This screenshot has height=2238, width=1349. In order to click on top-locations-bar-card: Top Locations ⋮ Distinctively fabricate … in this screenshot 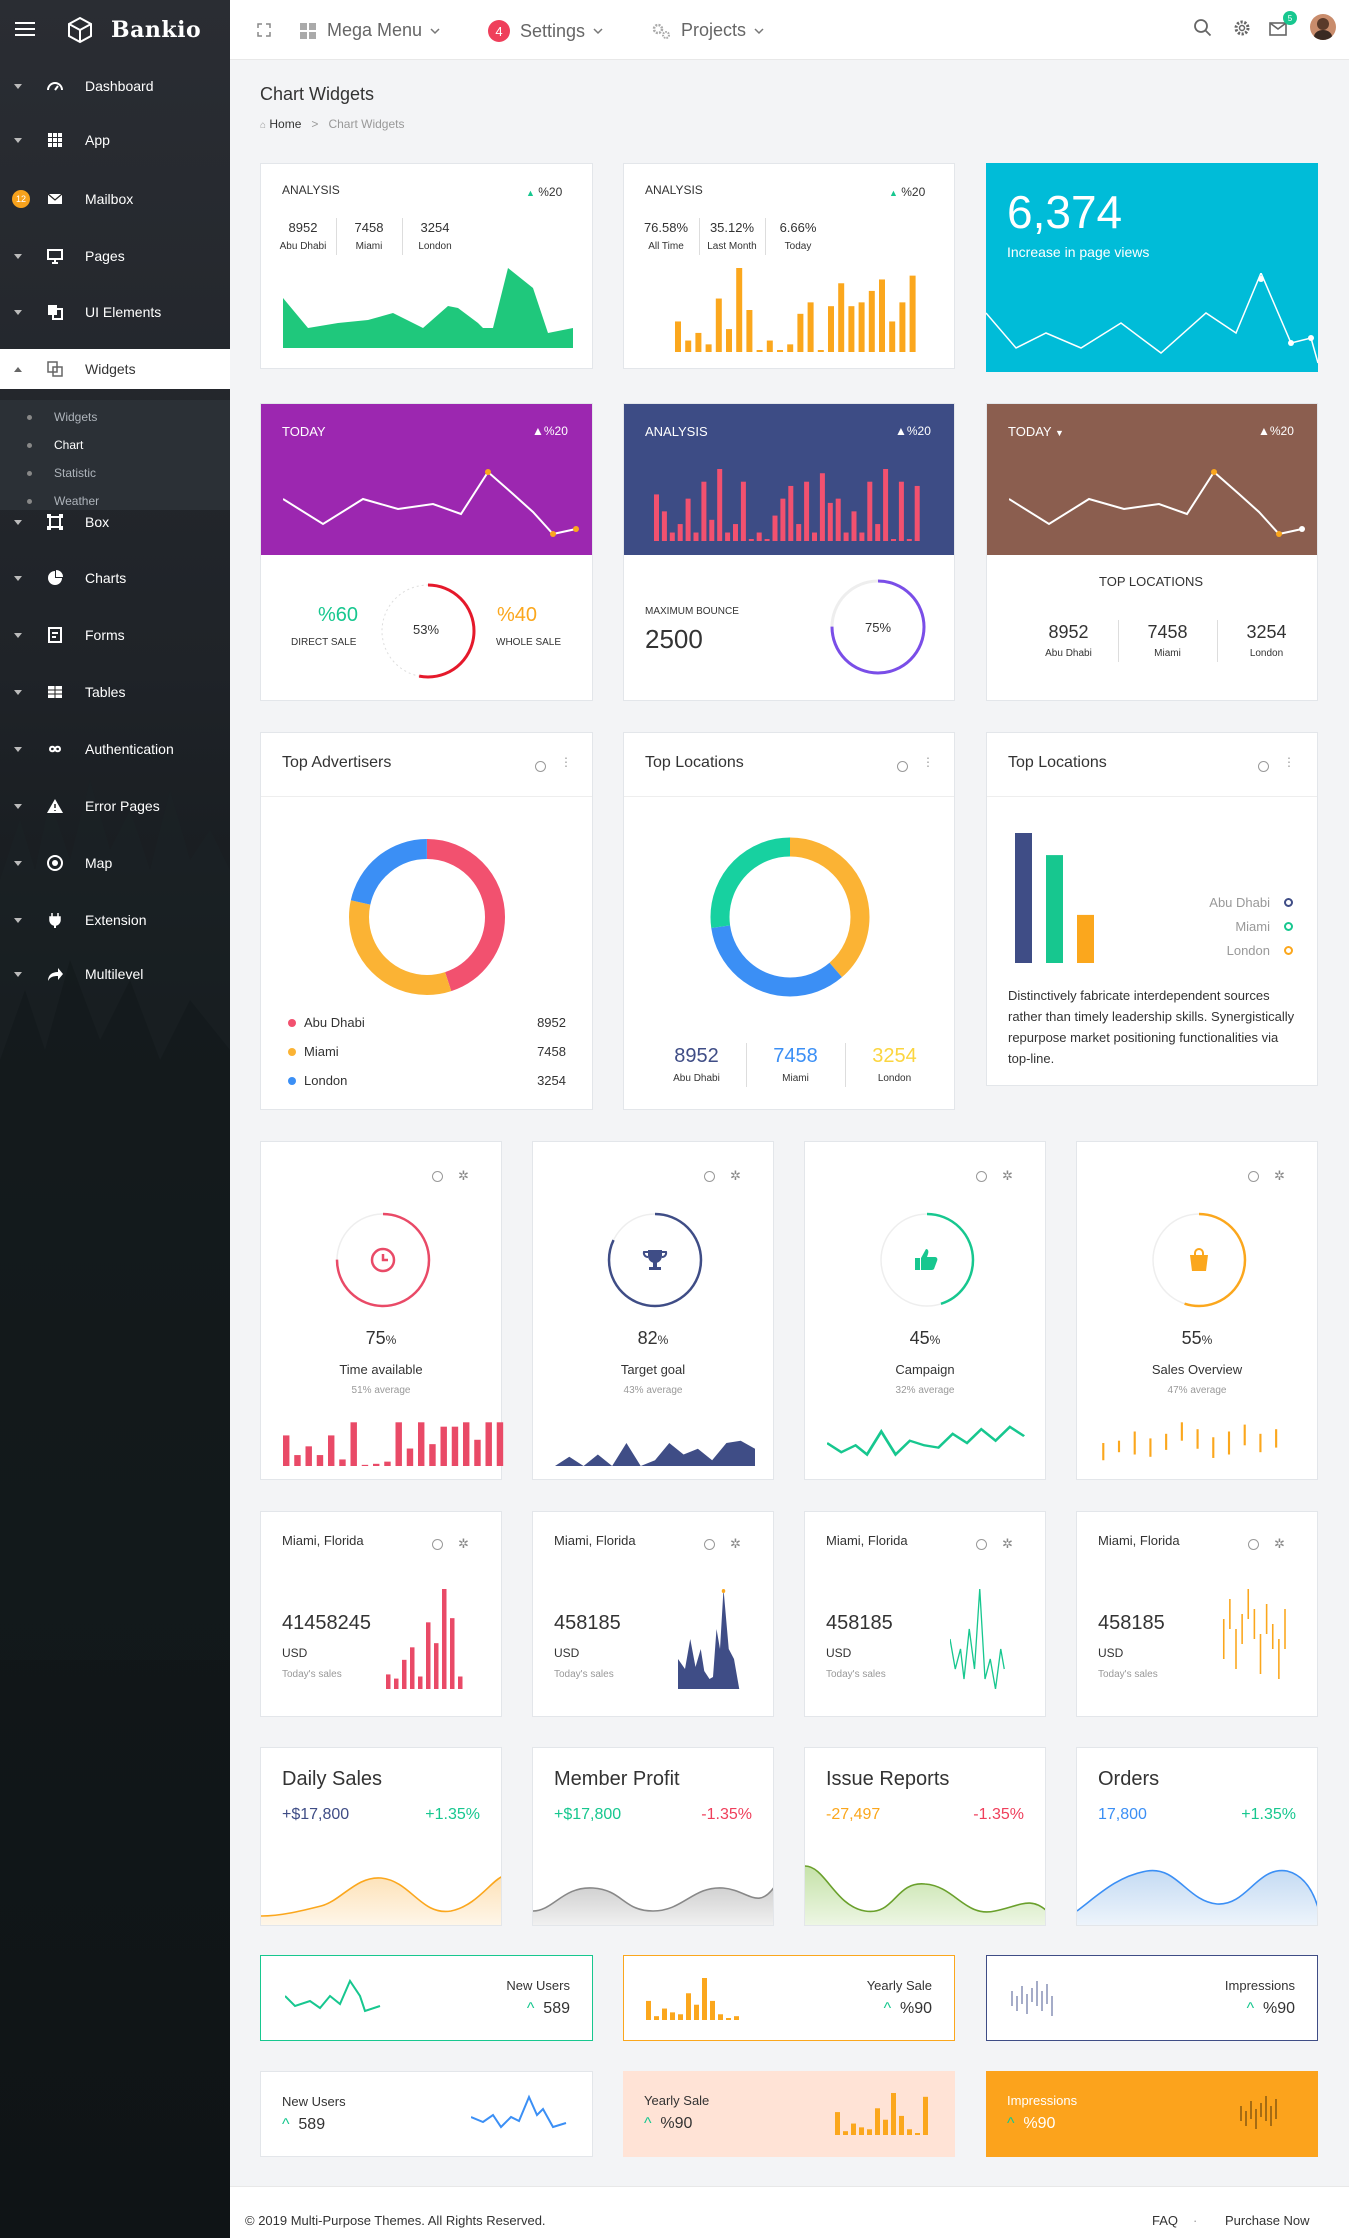, I will do `click(1152, 909)`.